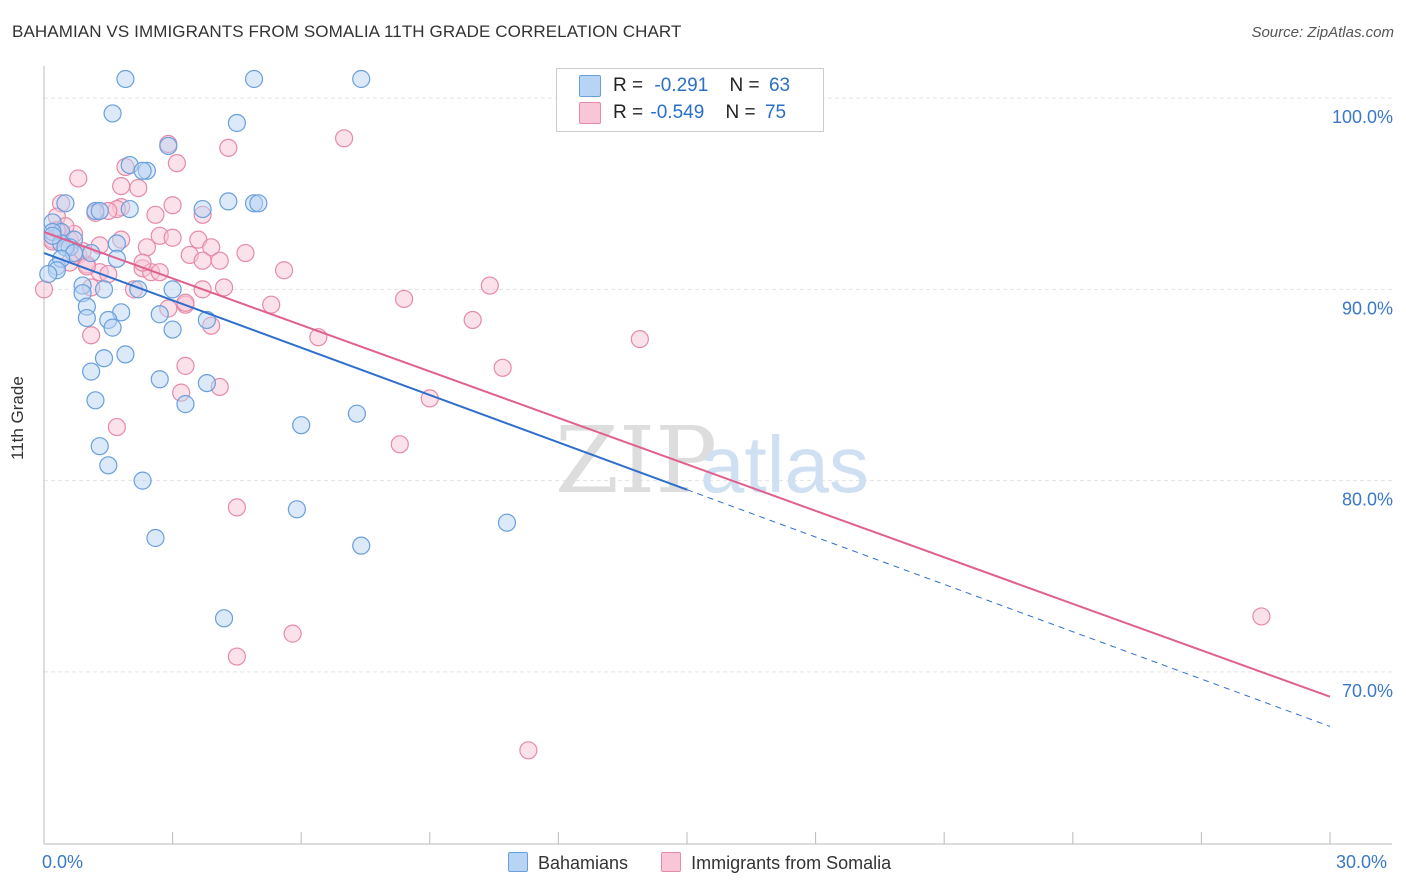 This screenshot has width=1406, height=892. What do you see at coordinates (1367, 500) in the screenshot?
I see `y-tick-label: 80.0%` at bounding box center [1367, 500].